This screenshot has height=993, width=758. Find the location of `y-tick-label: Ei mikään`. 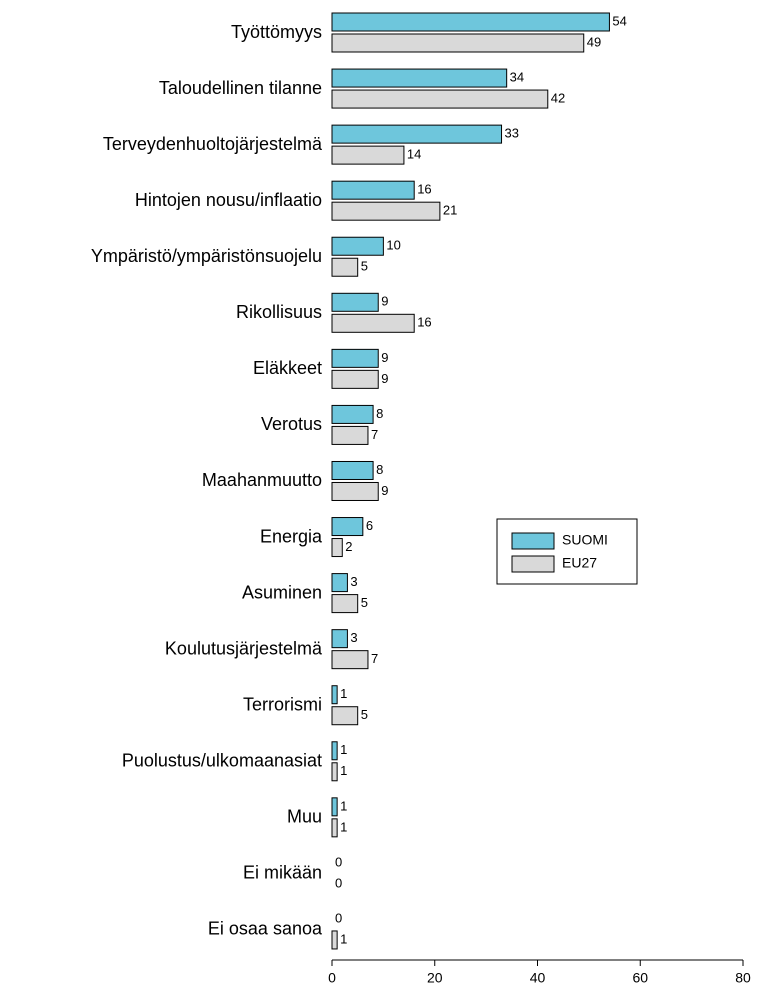

y-tick-label: Ei mikään is located at coordinates (282, 873).